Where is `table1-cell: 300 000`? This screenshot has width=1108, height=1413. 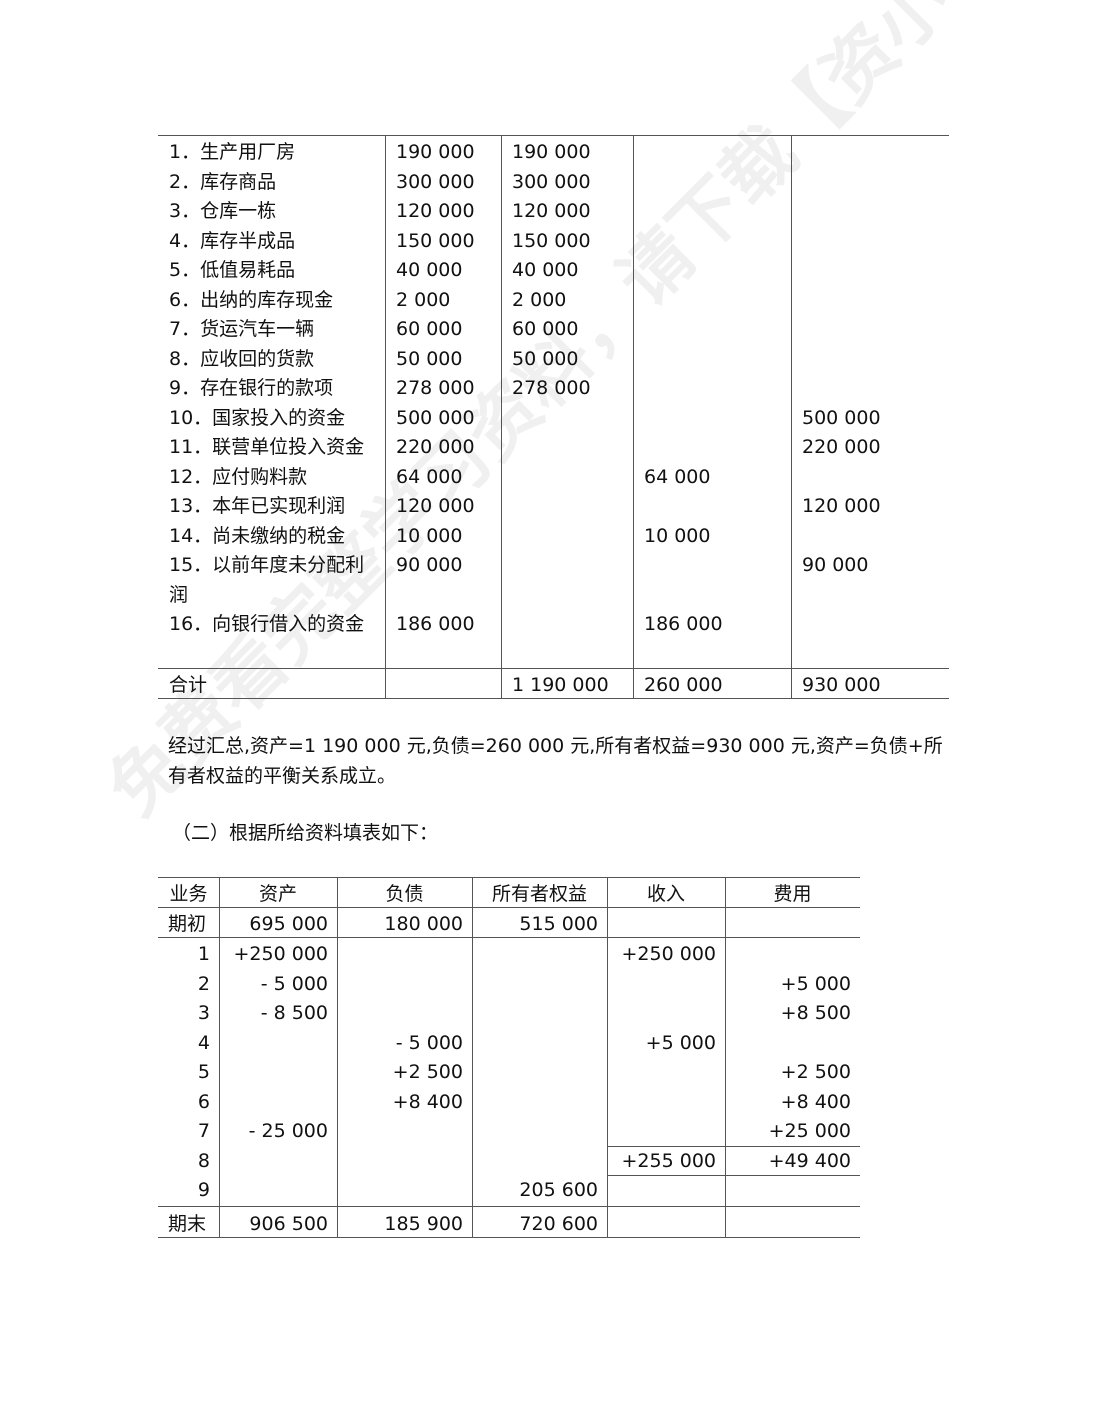
table1-cell: 300 000 is located at coordinates (551, 181).